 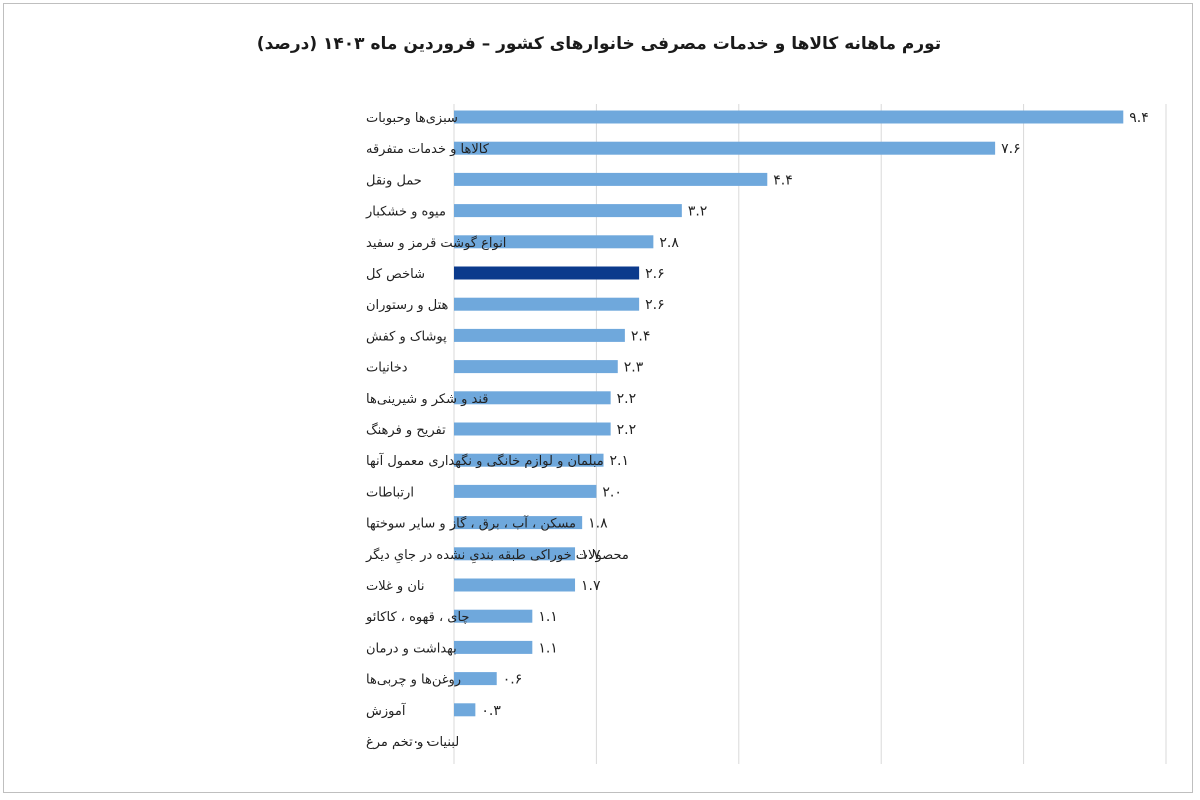 I want to click on category-label: نان و غلات, so click(x=395, y=586).